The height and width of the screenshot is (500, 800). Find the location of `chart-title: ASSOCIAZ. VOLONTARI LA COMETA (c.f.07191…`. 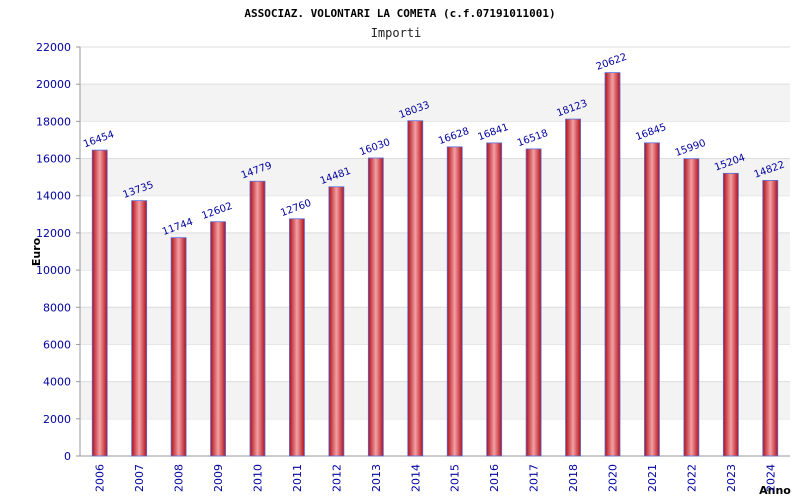

chart-title: ASSOCIAZ. VOLONTARI LA COMETA (c.f.07191… is located at coordinates (399, 13).